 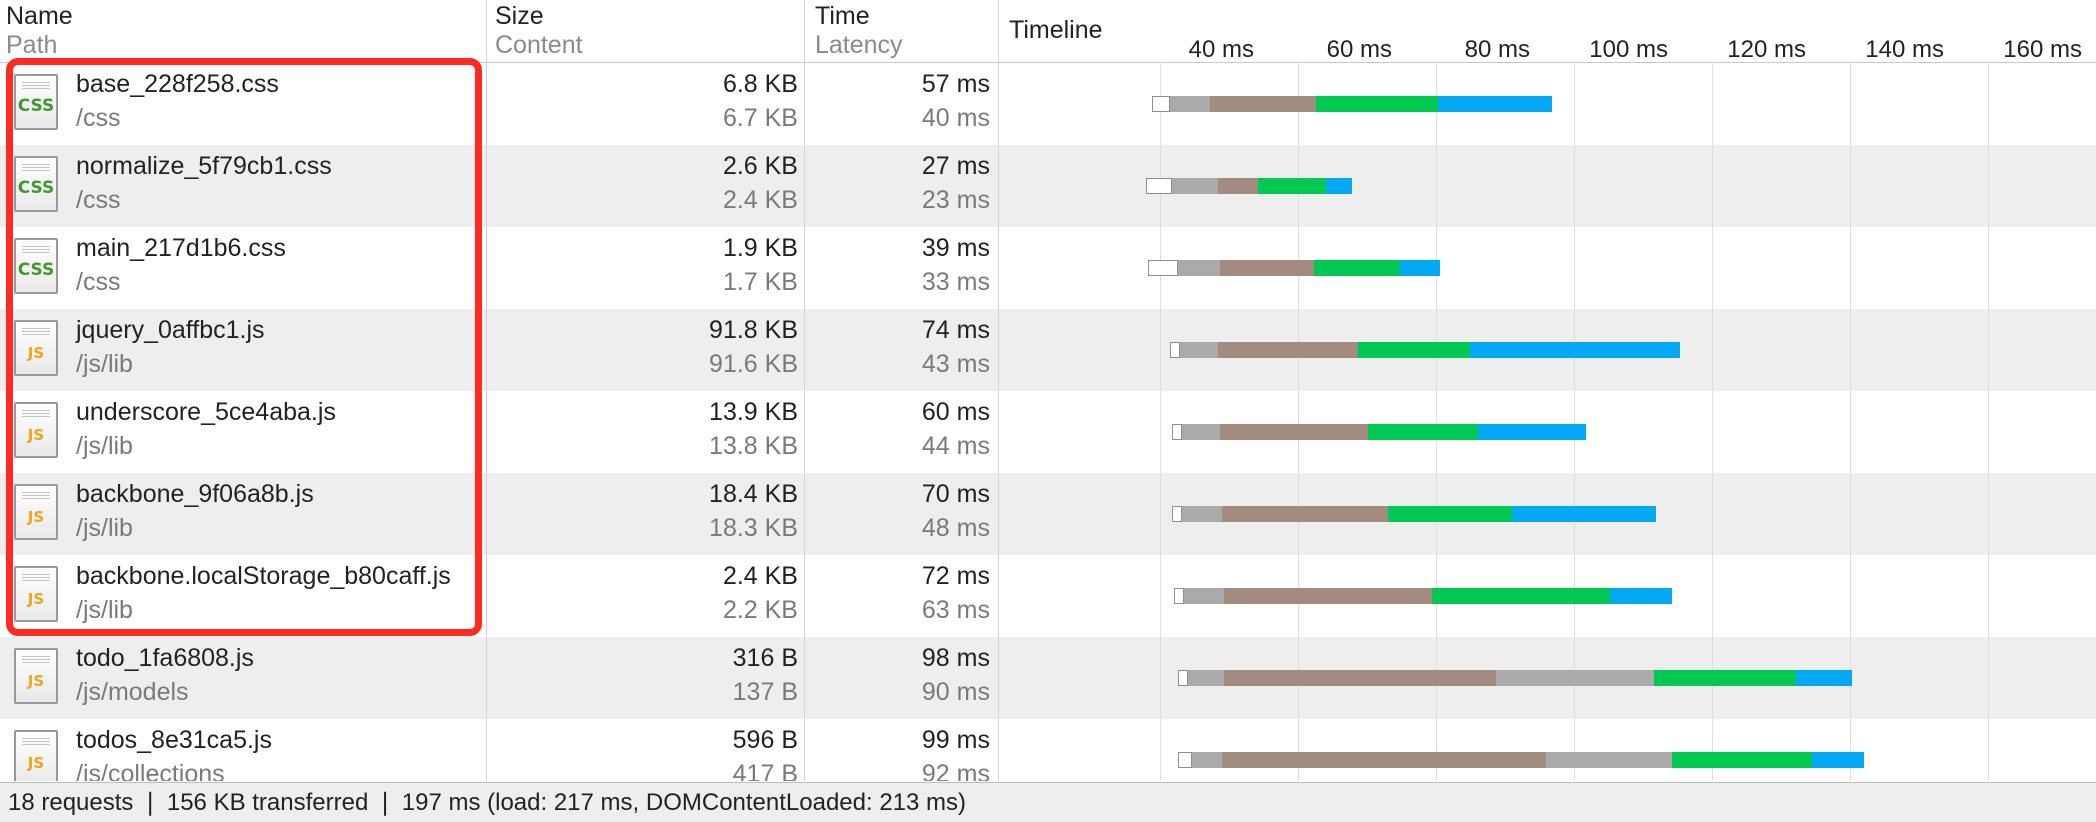 What do you see at coordinates (753, 364) in the screenshot?
I see `request-content-size: 91.6 KB` at bounding box center [753, 364].